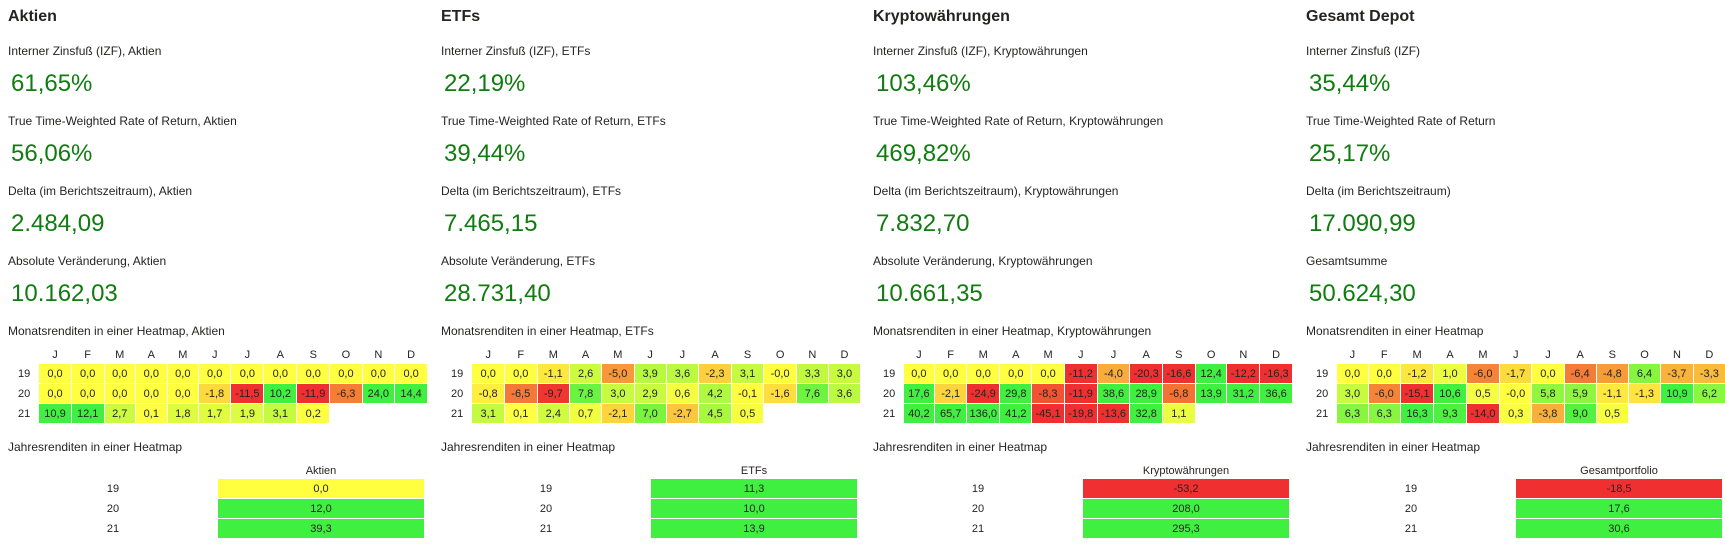 Image resolution: width=1725 pixels, height=555 pixels. I want to click on panel-title: Aktien, so click(32, 16).